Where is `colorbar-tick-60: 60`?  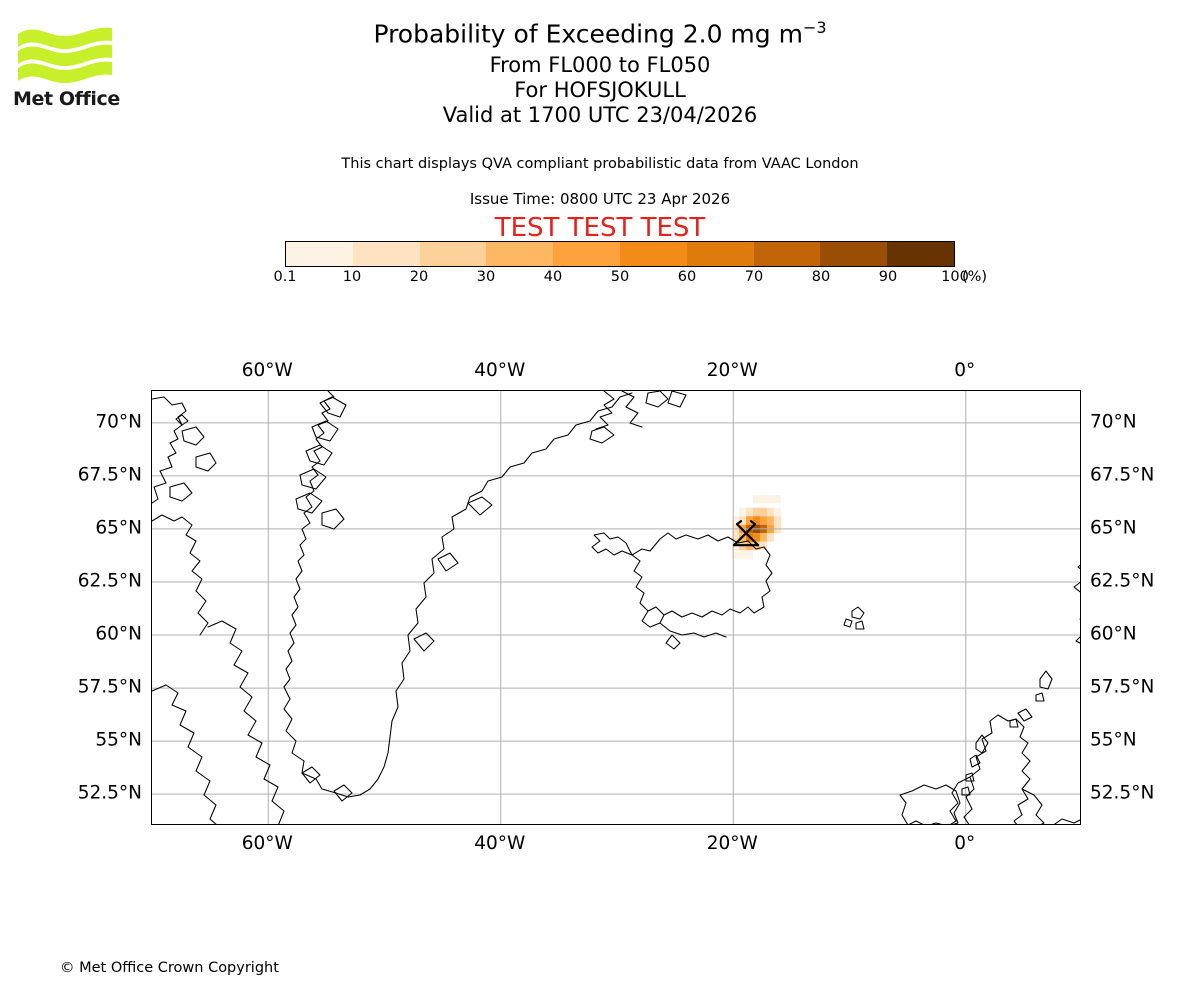 colorbar-tick-60: 60 is located at coordinates (687, 277).